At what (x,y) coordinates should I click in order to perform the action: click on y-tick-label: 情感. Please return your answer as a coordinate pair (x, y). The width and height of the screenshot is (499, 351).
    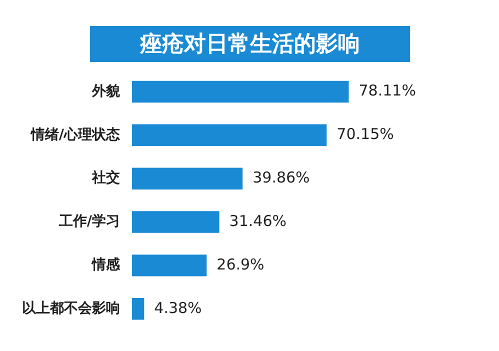
    Looking at the image, I should click on (106, 265).